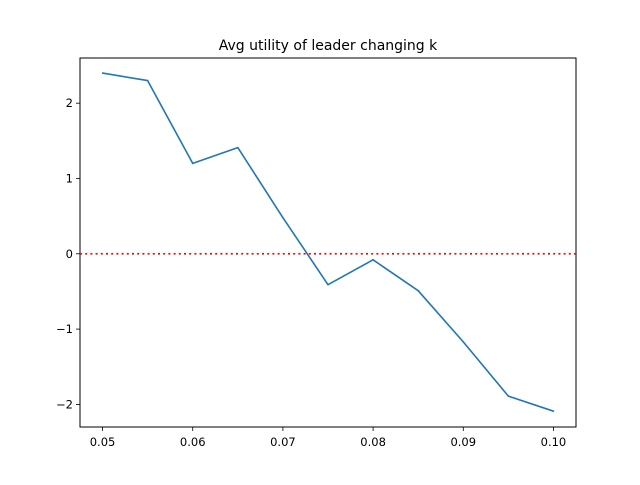 The height and width of the screenshot is (485, 640). What do you see at coordinates (554, 442) in the screenshot?
I see `x-tick-label: 0.10` at bounding box center [554, 442].